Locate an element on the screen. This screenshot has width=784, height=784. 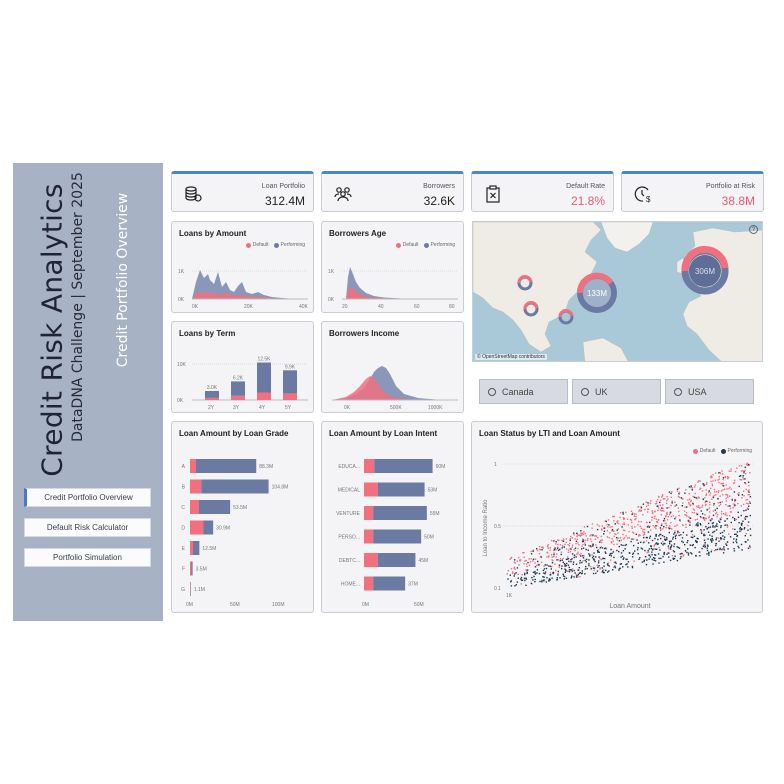
map-attribution: © OpenStreetMap contributors is located at coordinates (511, 357).